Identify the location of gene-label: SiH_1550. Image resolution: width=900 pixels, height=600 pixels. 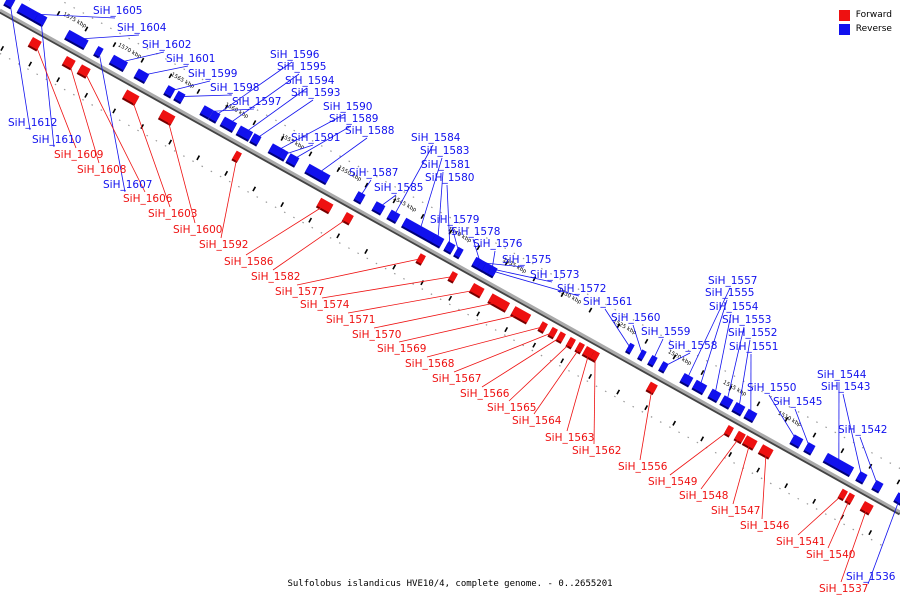
(771, 388).